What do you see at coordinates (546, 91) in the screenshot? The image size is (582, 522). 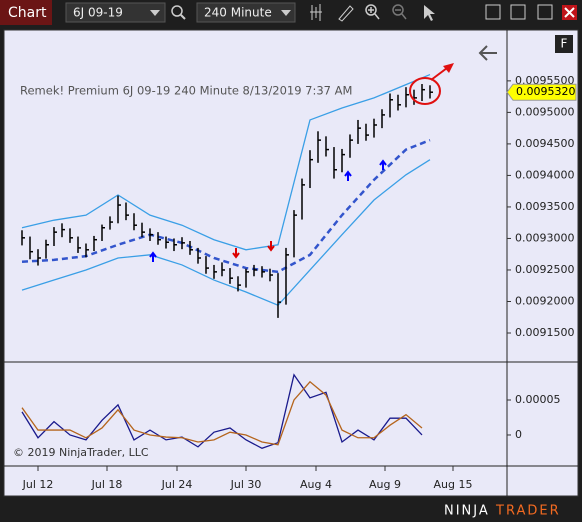 I see `price-marker-label: 0.0095320` at bounding box center [546, 91].